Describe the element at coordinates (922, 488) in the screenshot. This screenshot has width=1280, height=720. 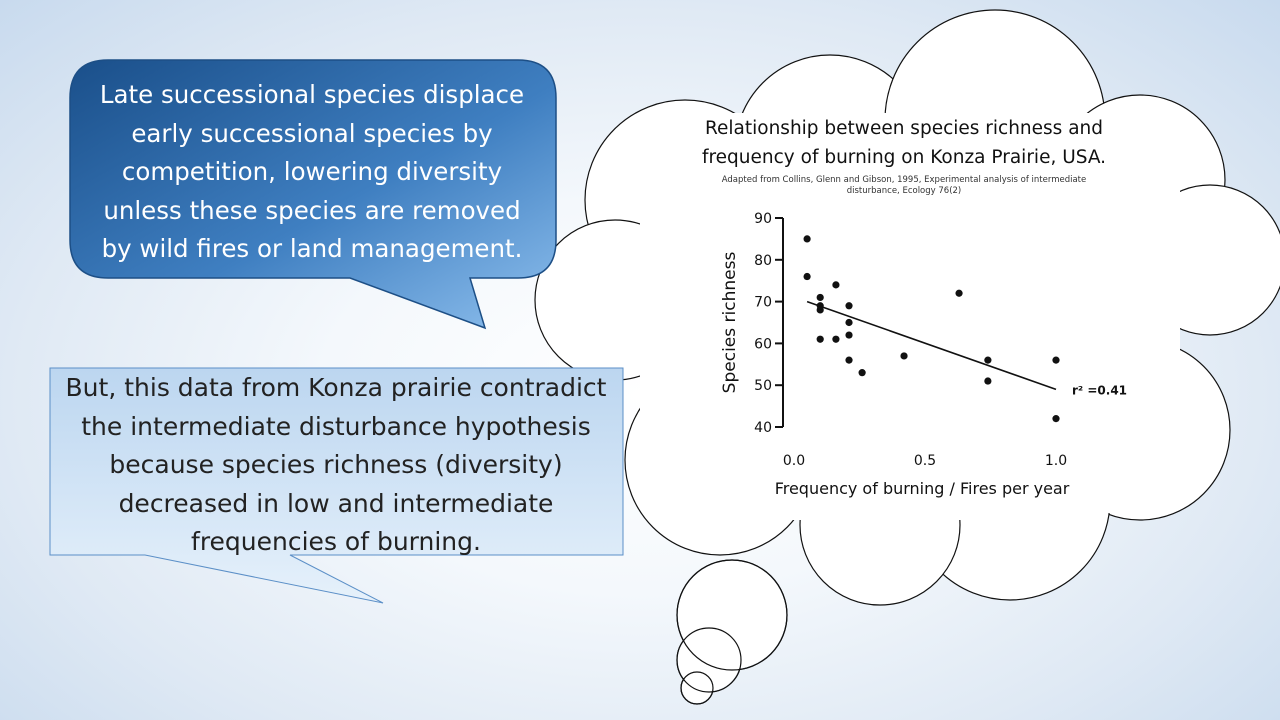
I see `x-axis-label: Frequency of burning / Fires per year` at that location.